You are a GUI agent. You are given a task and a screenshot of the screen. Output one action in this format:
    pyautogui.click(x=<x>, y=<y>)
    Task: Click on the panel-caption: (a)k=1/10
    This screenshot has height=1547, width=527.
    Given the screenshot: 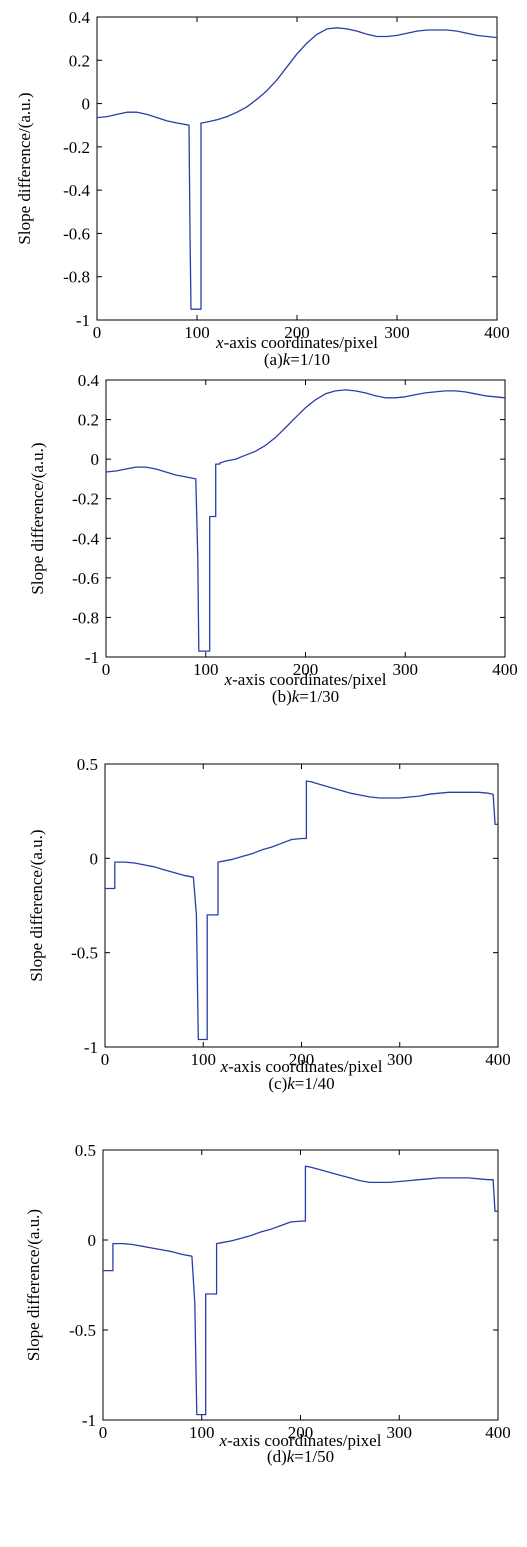 What is the action you would take?
    pyautogui.click(x=297, y=359)
    